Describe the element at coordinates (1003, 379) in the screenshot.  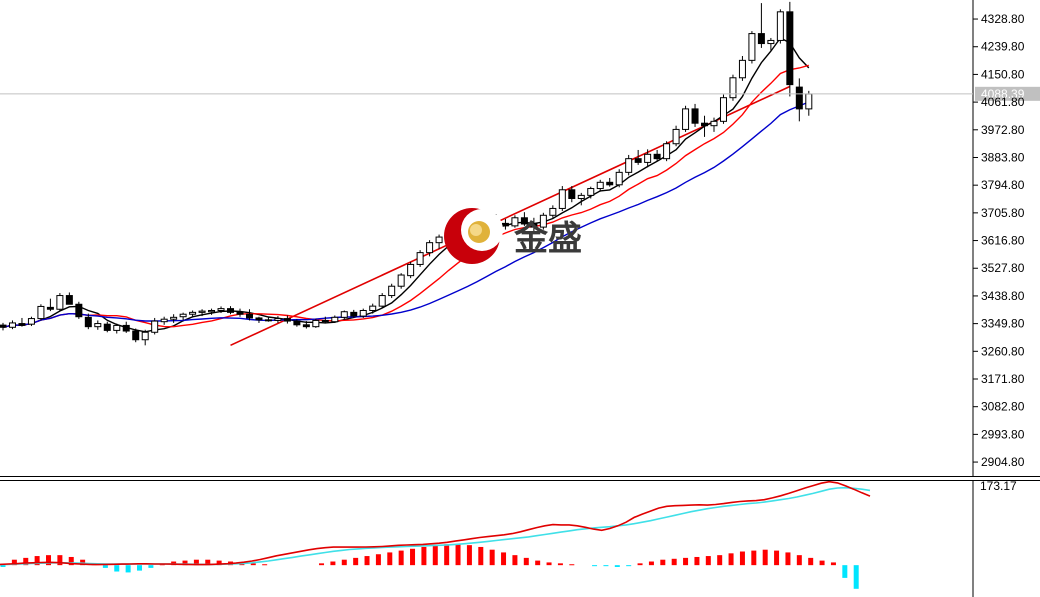
I see `price-axis-tick-label: 3171.80` at that location.